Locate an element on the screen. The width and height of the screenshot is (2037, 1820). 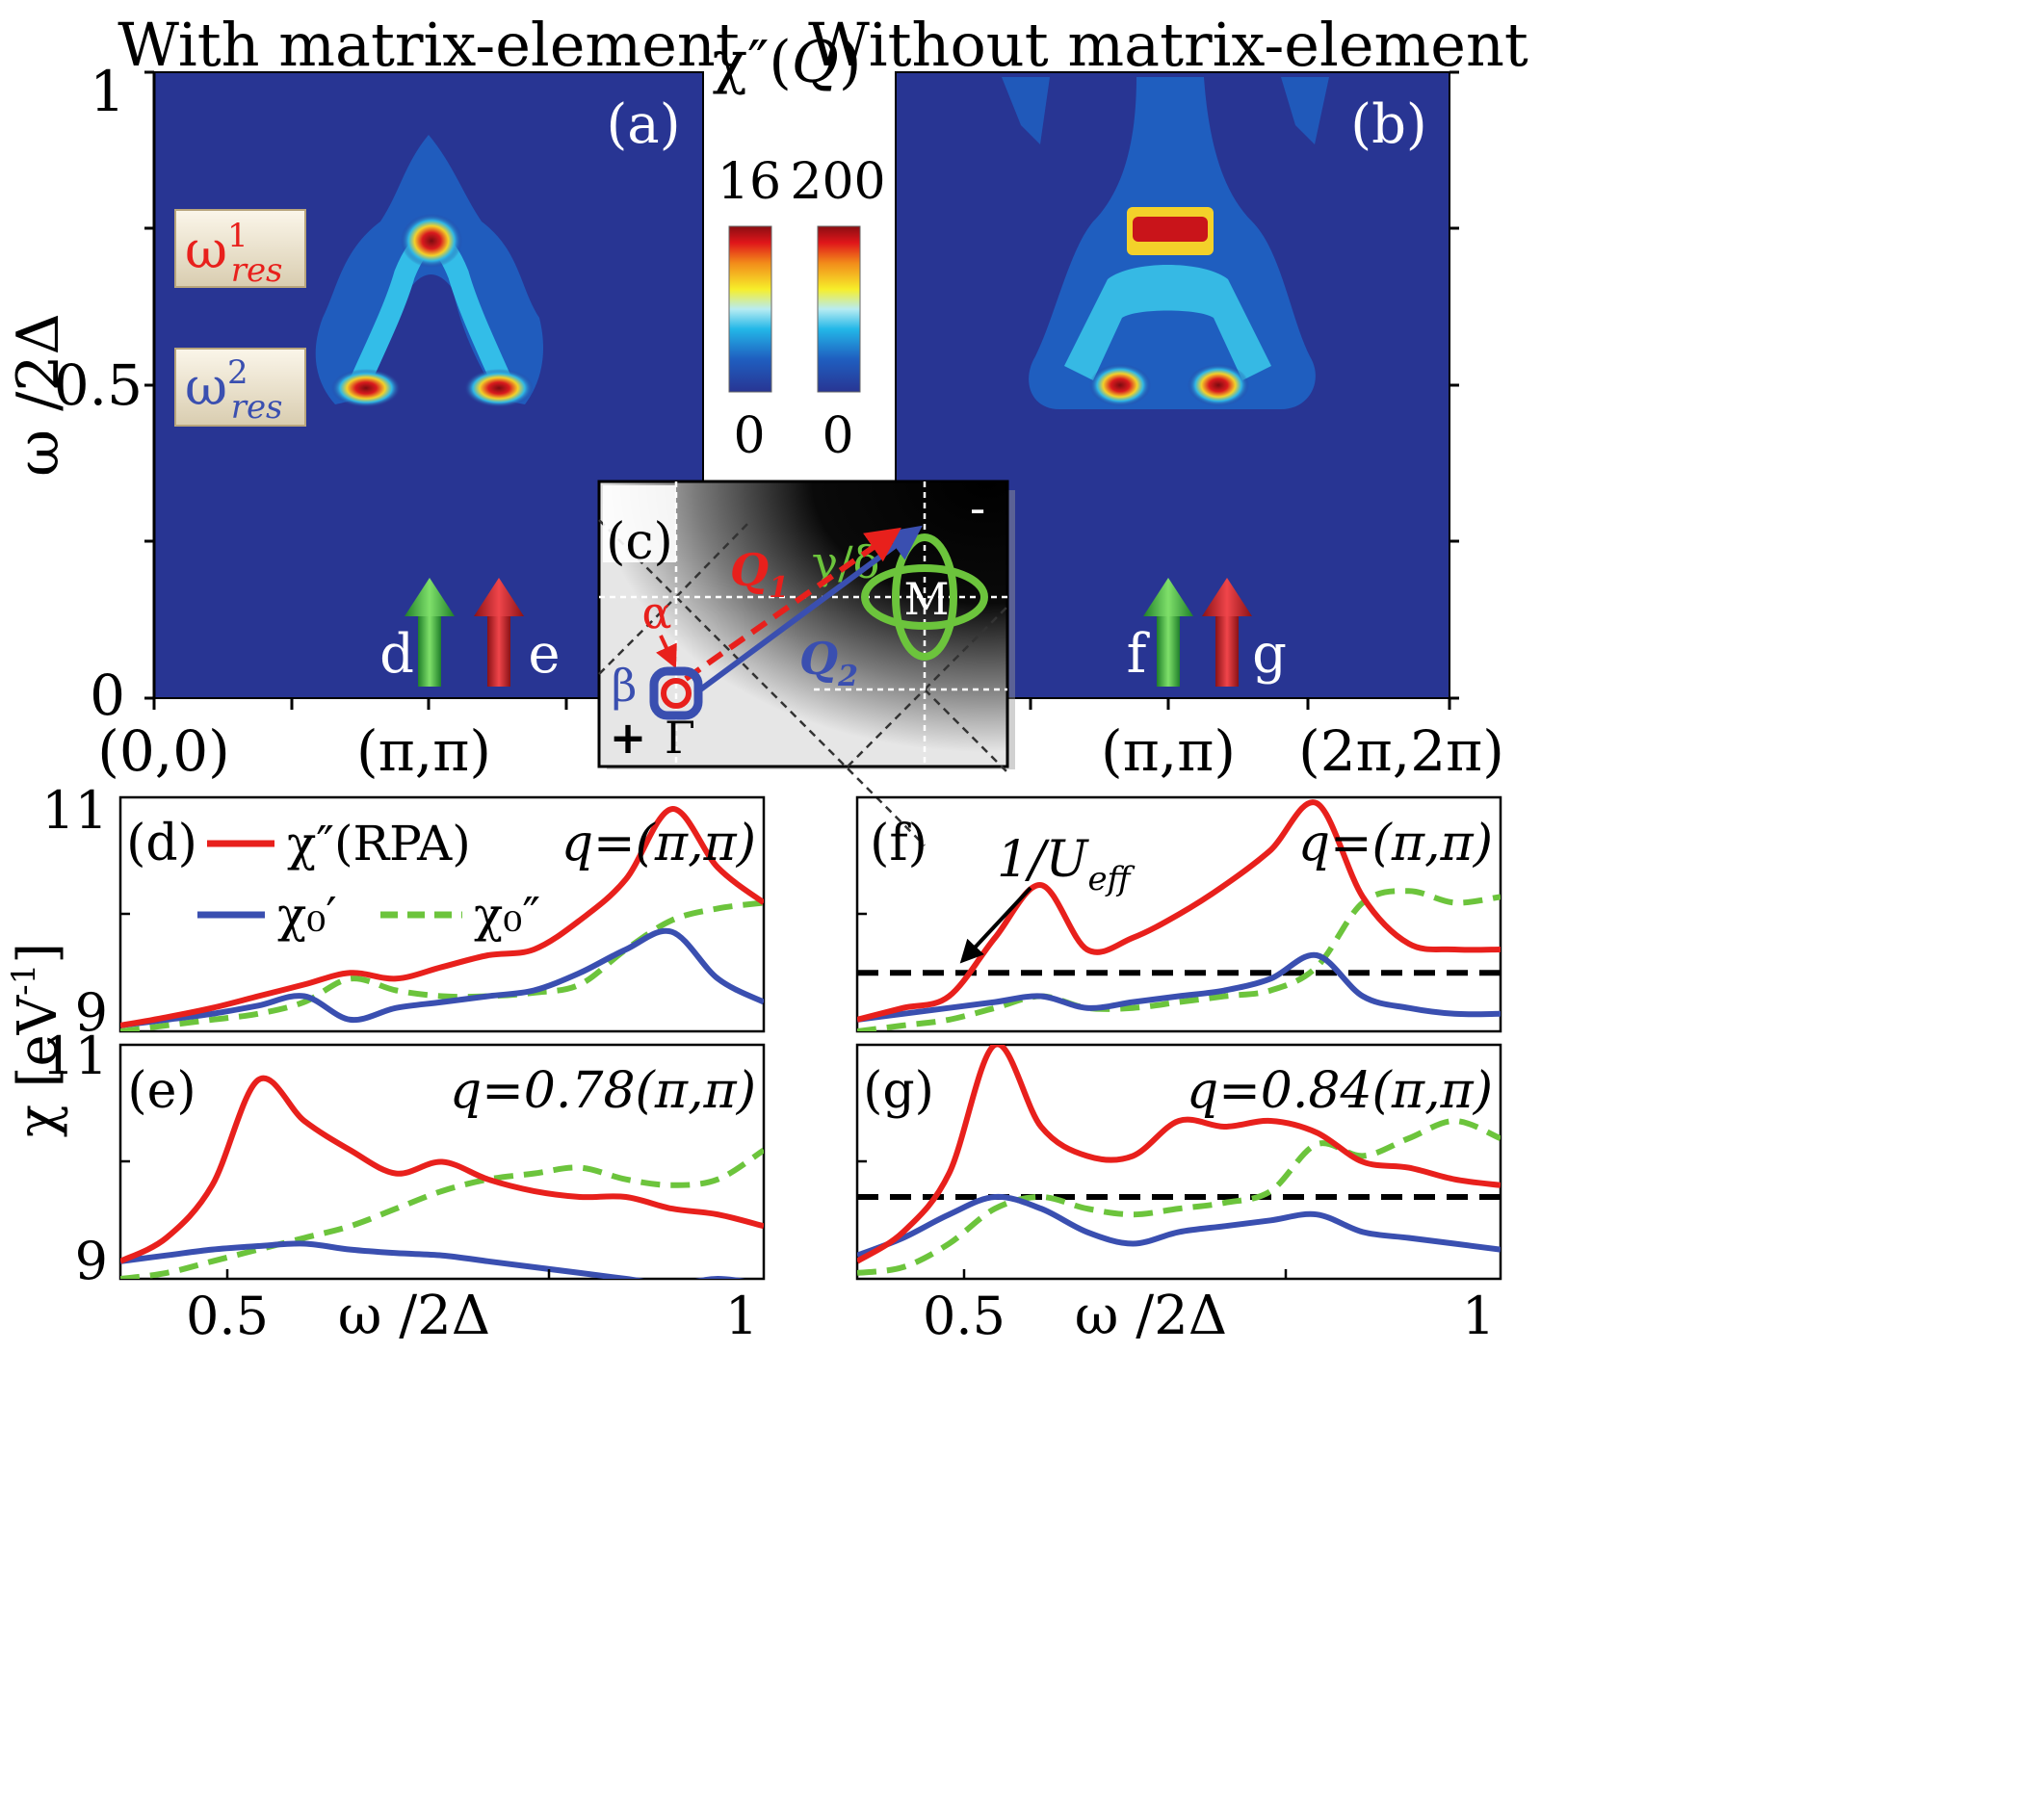
ytick-e-11: 11 is located at coordinates (74, 1056).